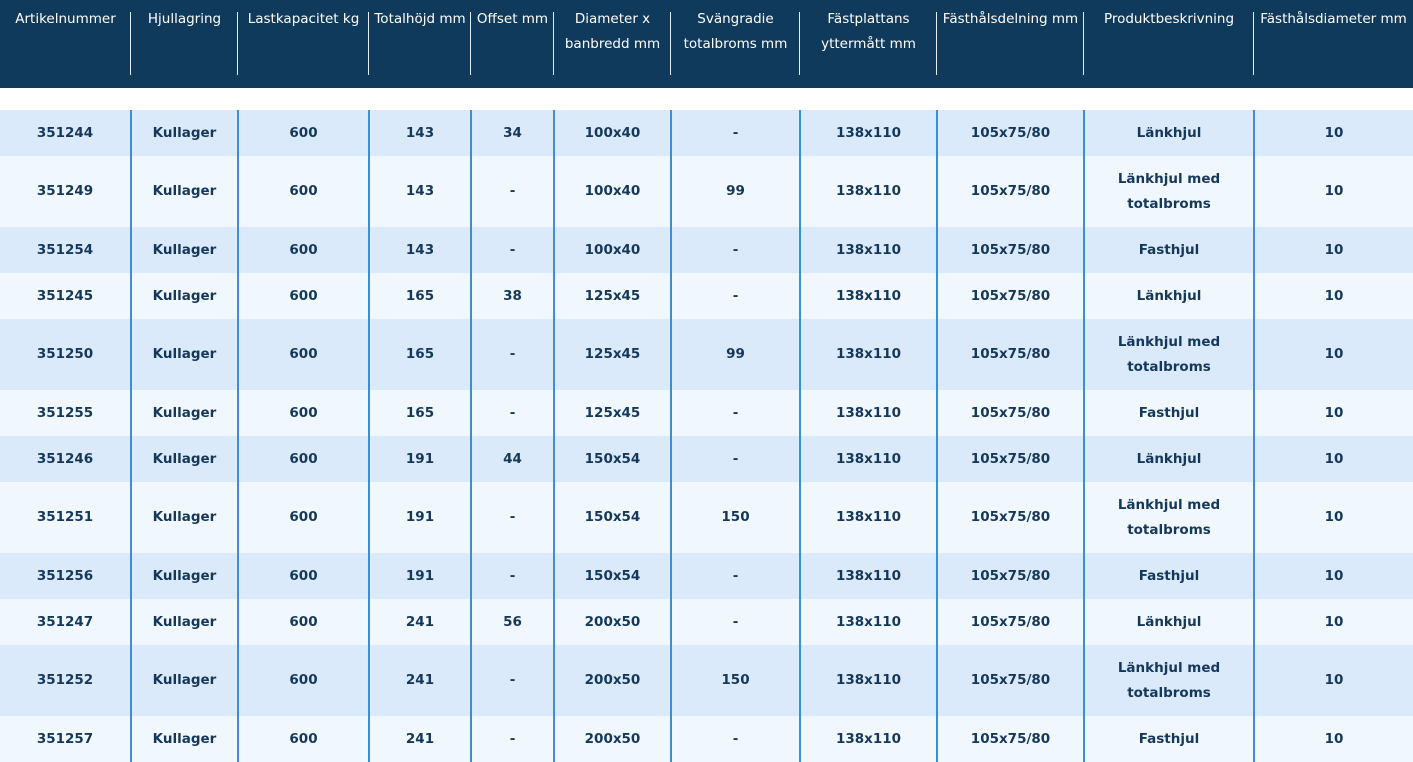  I want to click on cell-artikelnummer: 351256, so click(66, 576).